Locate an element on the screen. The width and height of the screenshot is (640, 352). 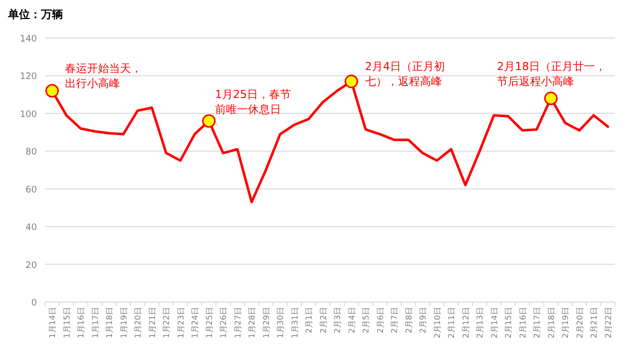
x-tick-label: 2月1日 is located at coordinates (309, 320).